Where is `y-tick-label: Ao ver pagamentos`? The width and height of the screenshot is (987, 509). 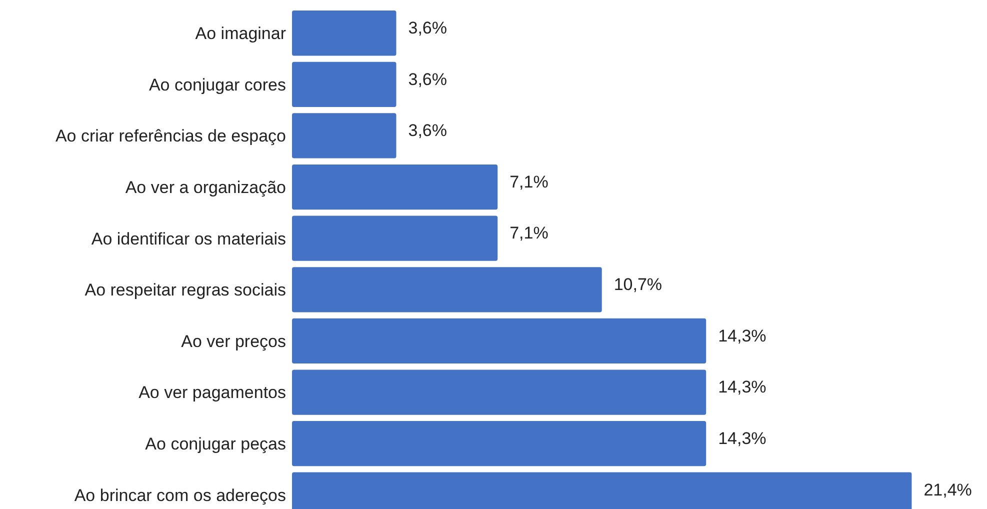 y-tick-label: Ao ver pagamentos is located at coordinates (212, 392).